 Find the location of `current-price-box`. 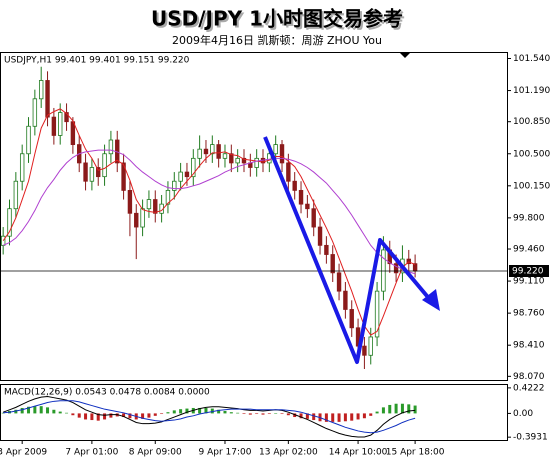

current-price-box is located at coordinates (529, 271).